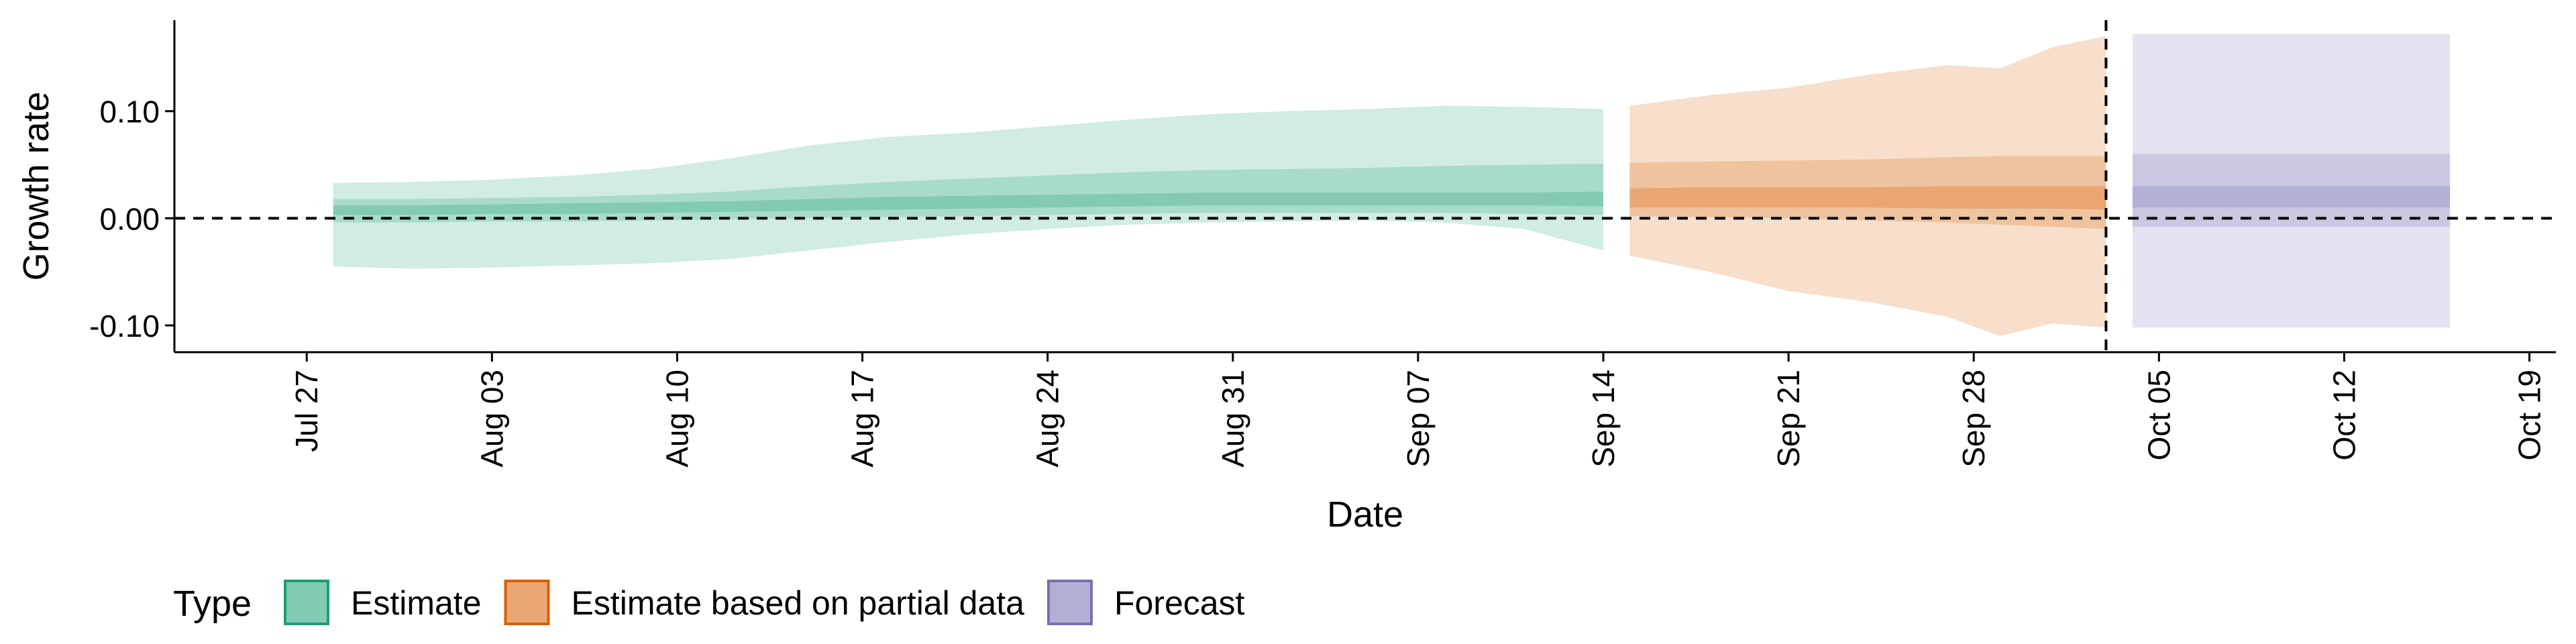  I want to click on legend-title: Type, so click(212, 604).